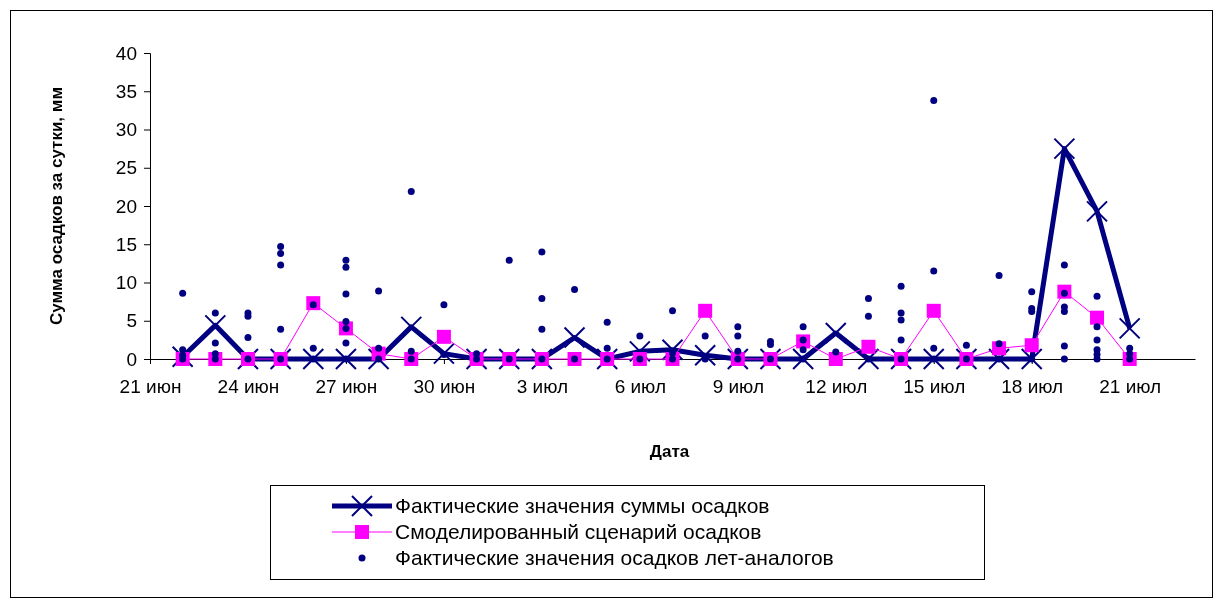 Image resolution: width=1223 pixels, height=602 pixels. I want to click on y-tick-label: 30, so click(126, 130).